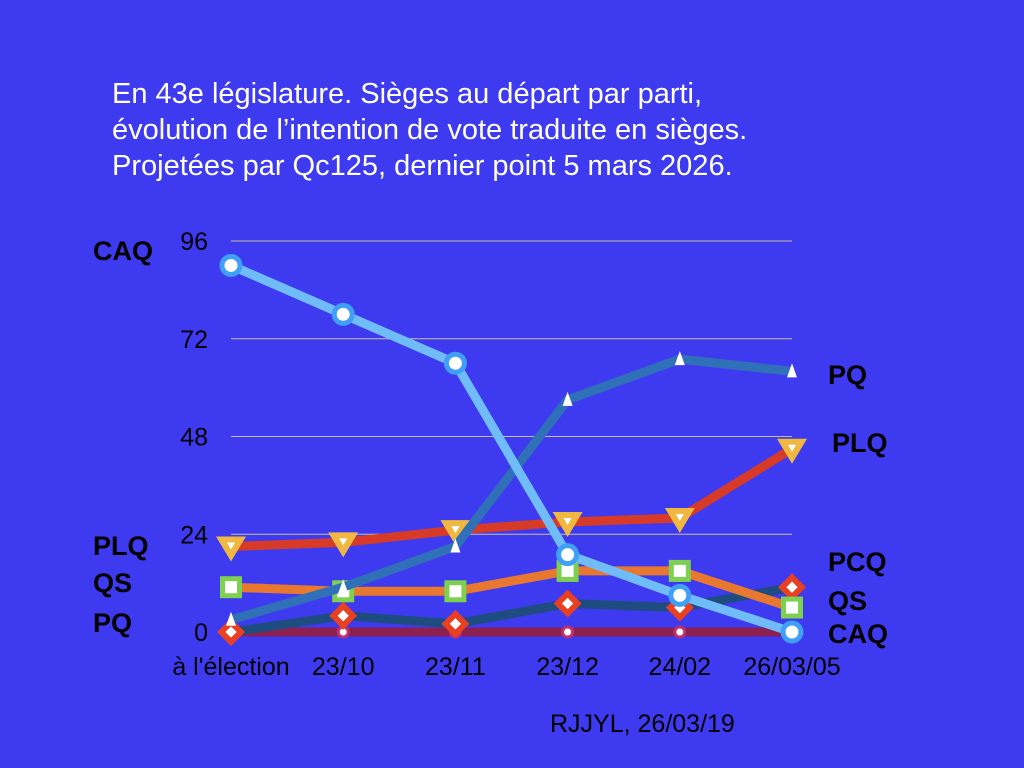 This screenshot has width=1024, height=768. What do you see at coordinates (194, 535) in the screenshot?
I see `y-tick-label: 24` at bounding box center [194, 535].